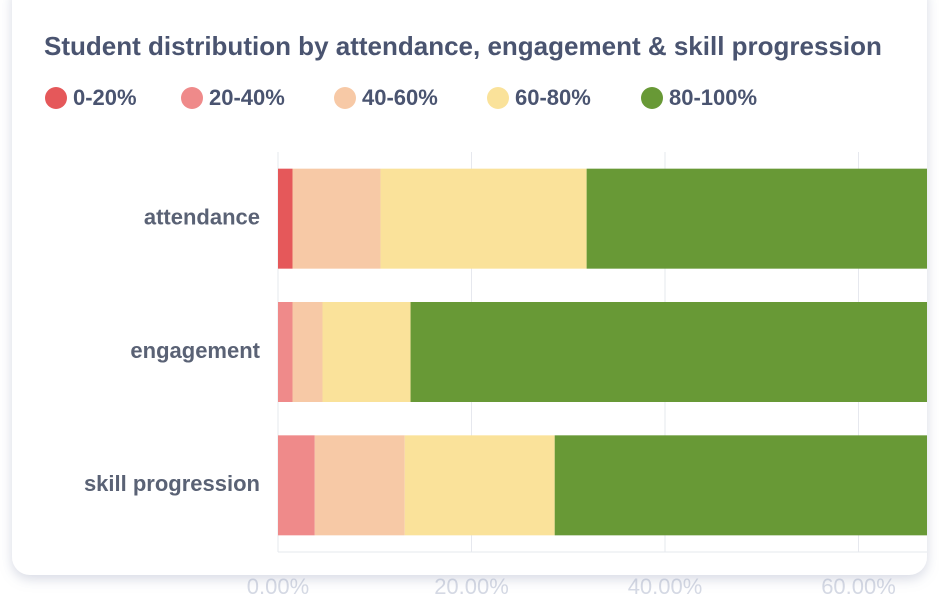 This screenshot has width=939, height=597. What do you see at coordinates (278, 585) in the screenshot?
I see `x-tick-label: 0.00%` at bounding box center [278, 585].